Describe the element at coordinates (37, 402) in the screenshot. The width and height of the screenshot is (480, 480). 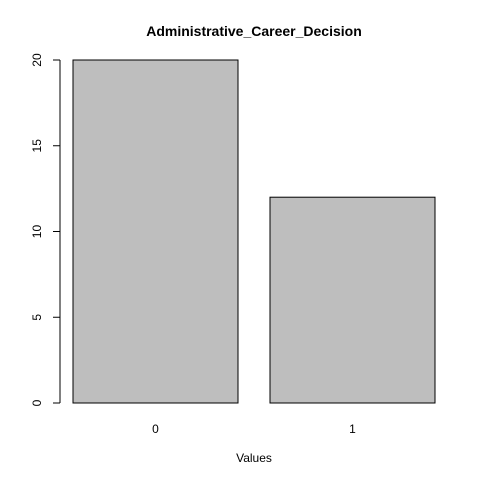
I see `y-tick-label-0: 0` at that location.